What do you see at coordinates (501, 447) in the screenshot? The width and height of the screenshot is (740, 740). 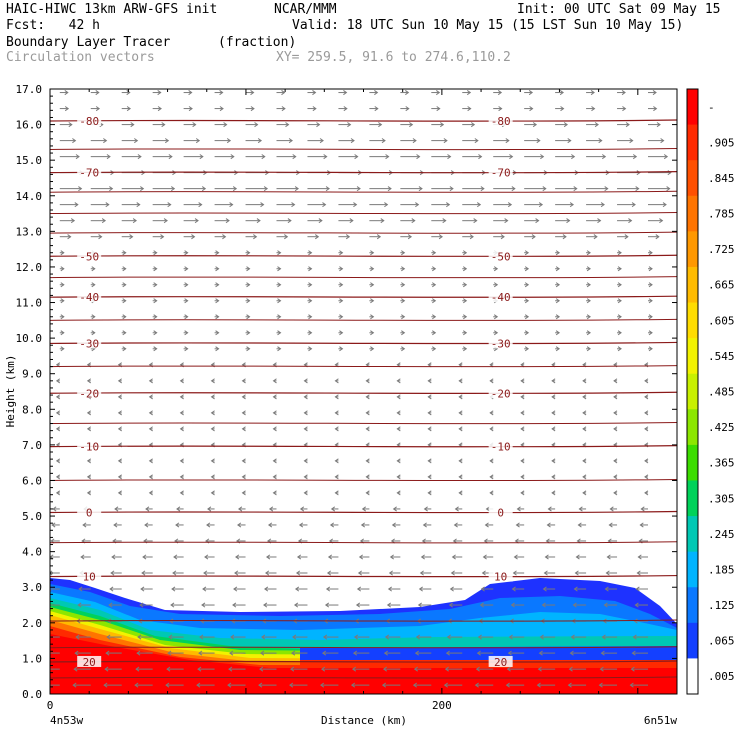 I see `contour-label: -10` at bounding box center [501, 447].